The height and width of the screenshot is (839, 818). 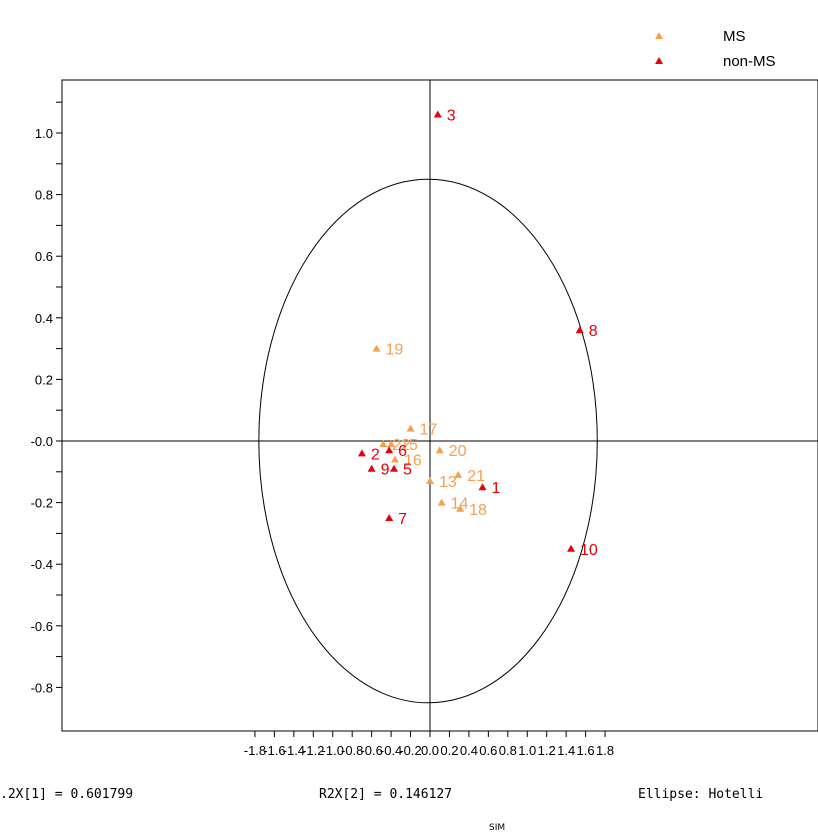 What do you see at coordinates (407, 470) in the screenshot?
I see `data-point-label: 5` at bounding box center [407, 470].